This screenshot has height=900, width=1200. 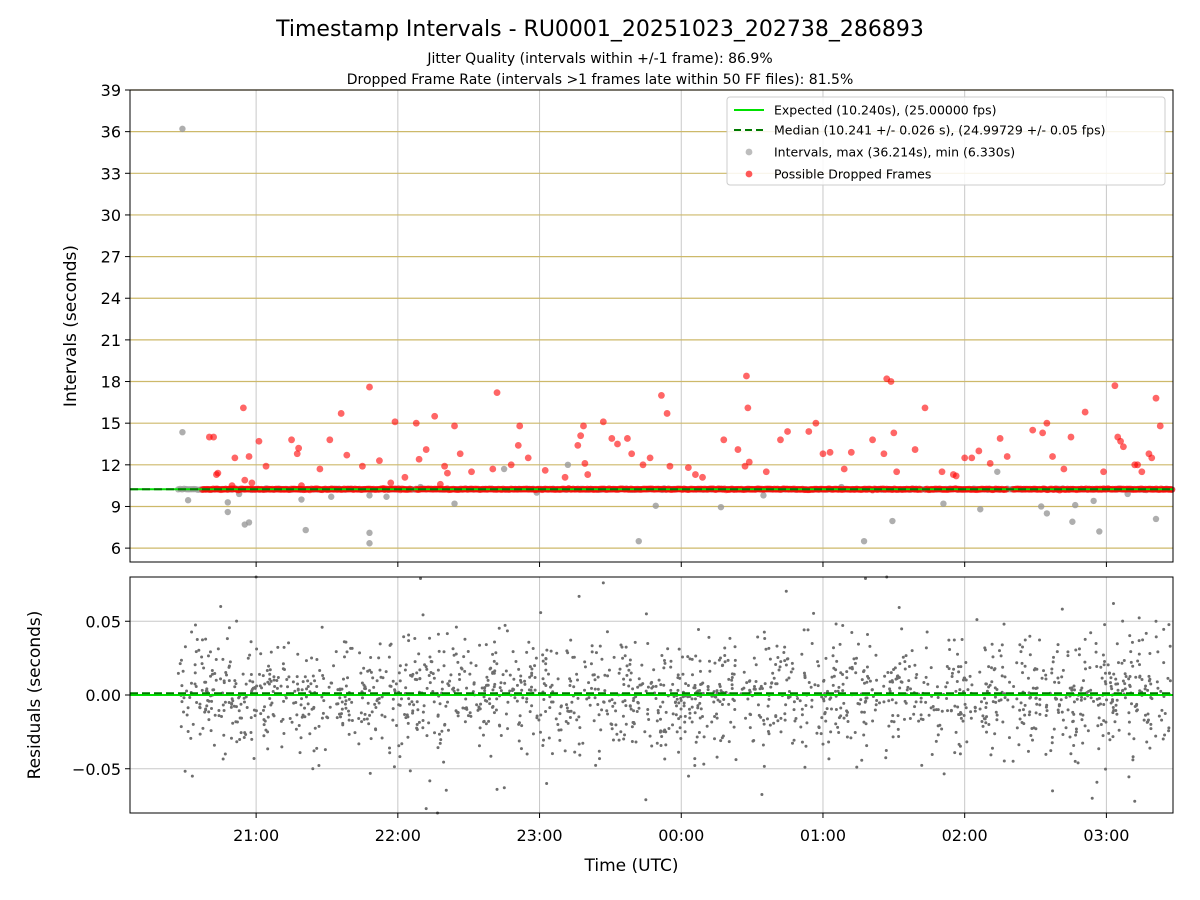 I want to click on intervals-y-tick-label: 6, so click(x=116, y=548).